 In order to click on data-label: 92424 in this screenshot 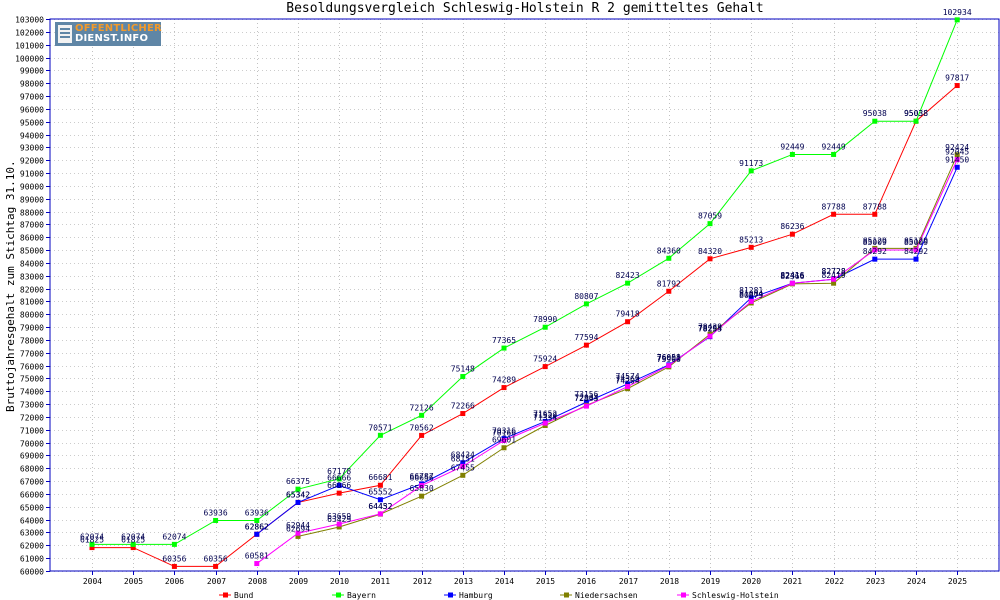, I will do `click(957, 147)`.